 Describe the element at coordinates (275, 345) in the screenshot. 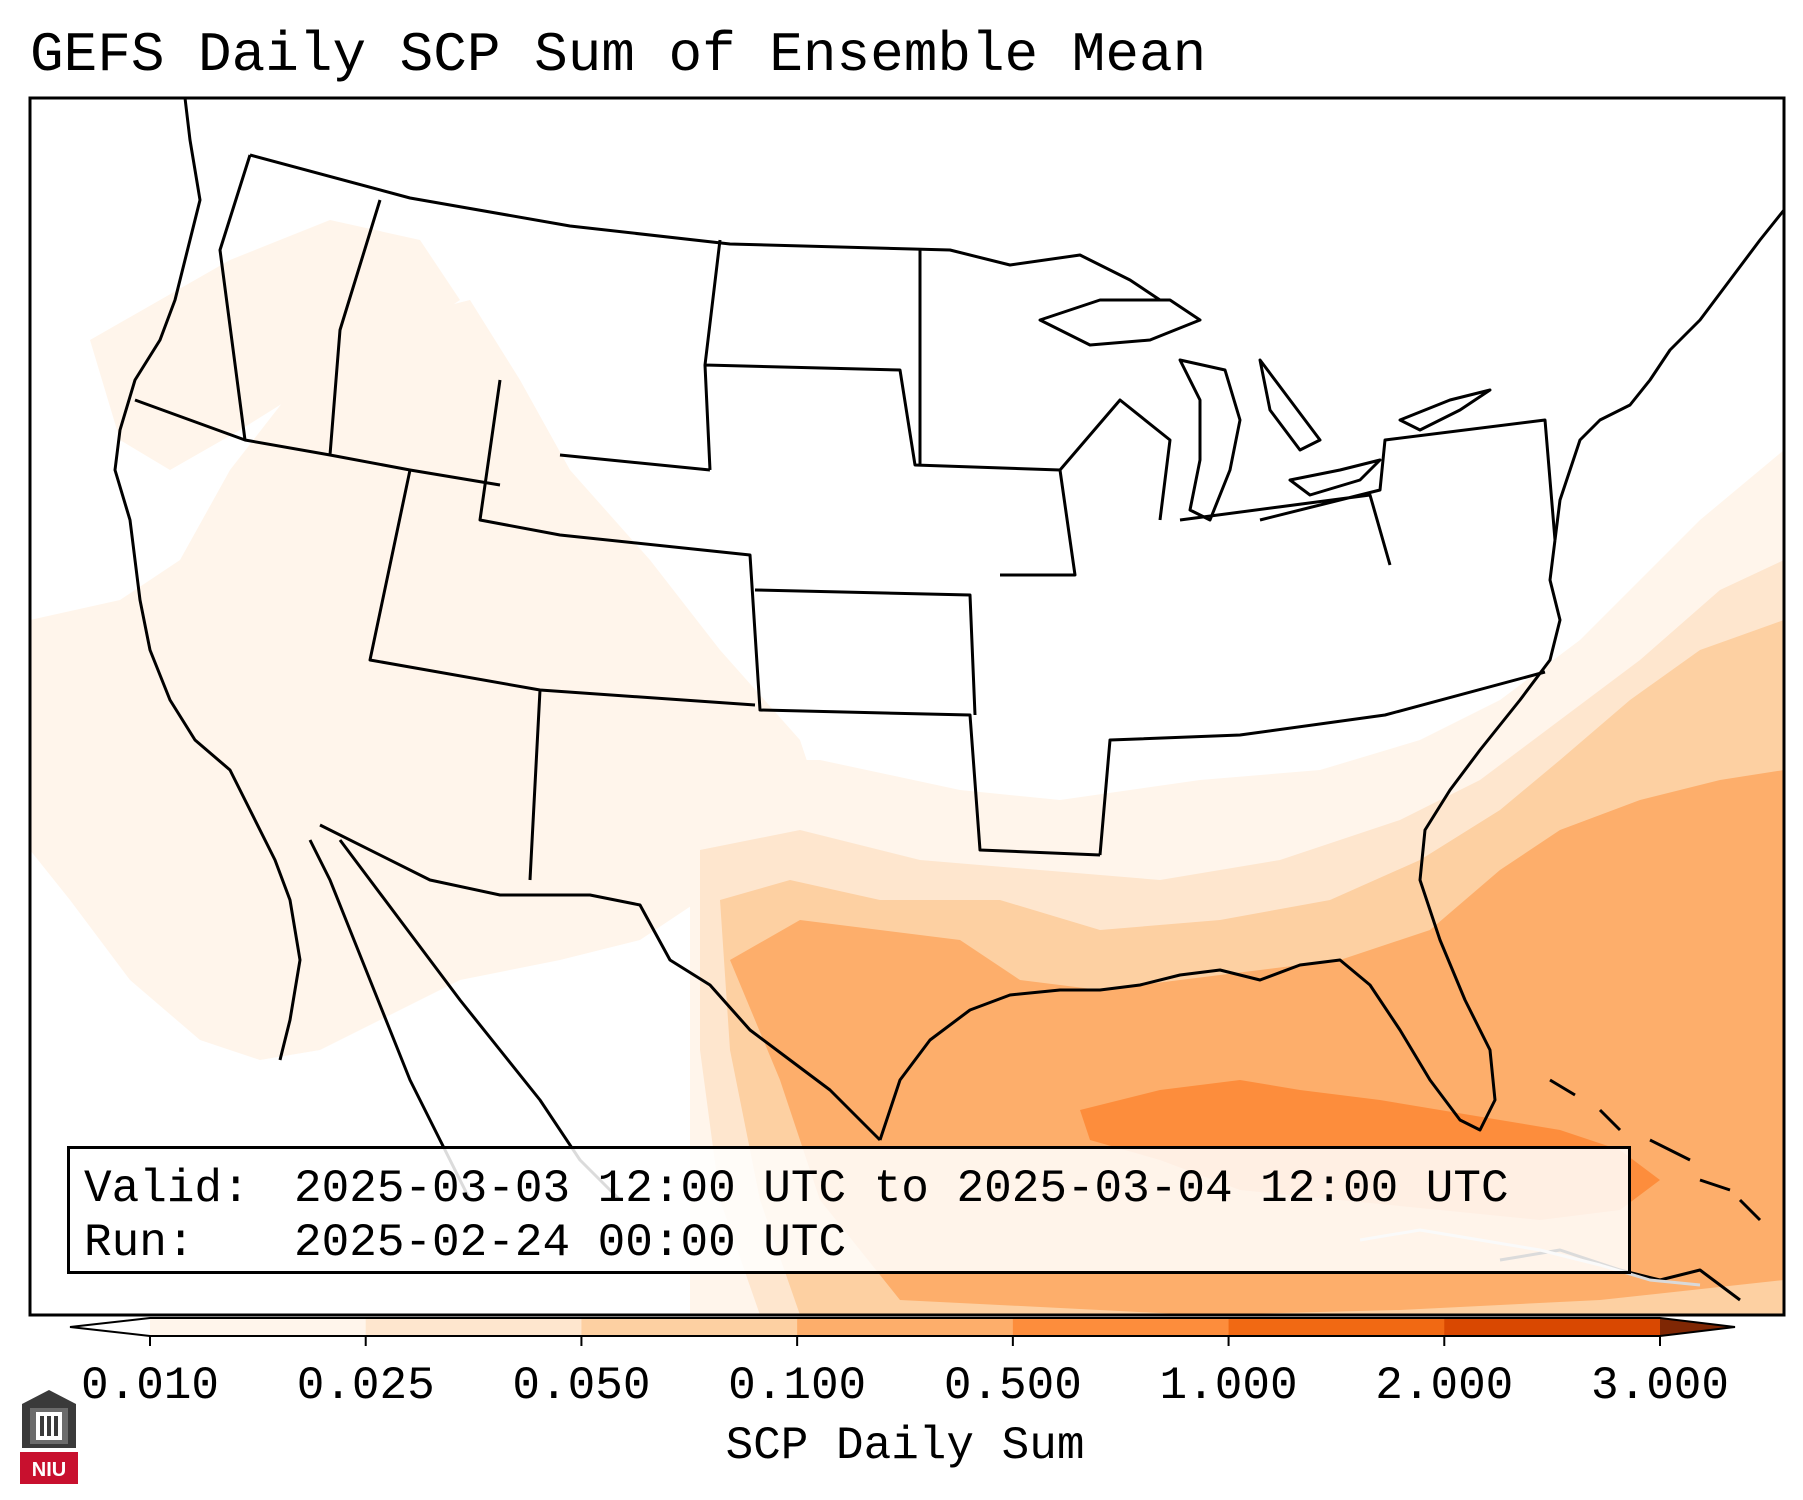

I see `scp-faint-northwest` at that location.